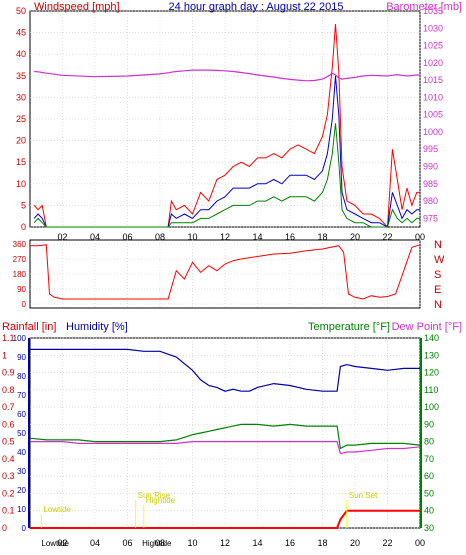 The width and height of the screenshot is (466, 555). What do you see at coordinates (433, 63) in the screenshot?
I see `barometer-tick-label: 1020` at bounding box center [433, 63].